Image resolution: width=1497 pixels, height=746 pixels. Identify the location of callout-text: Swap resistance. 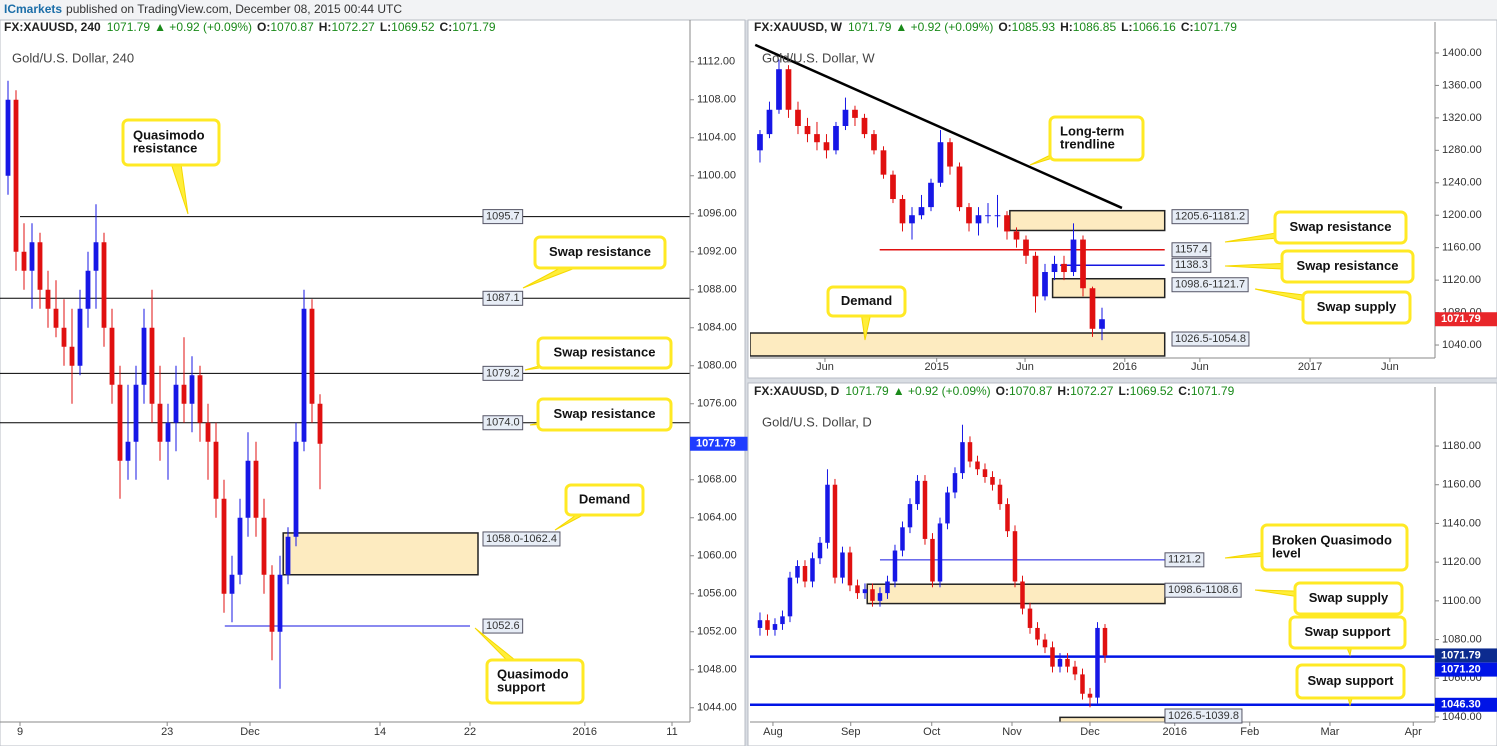
(1348, 265).